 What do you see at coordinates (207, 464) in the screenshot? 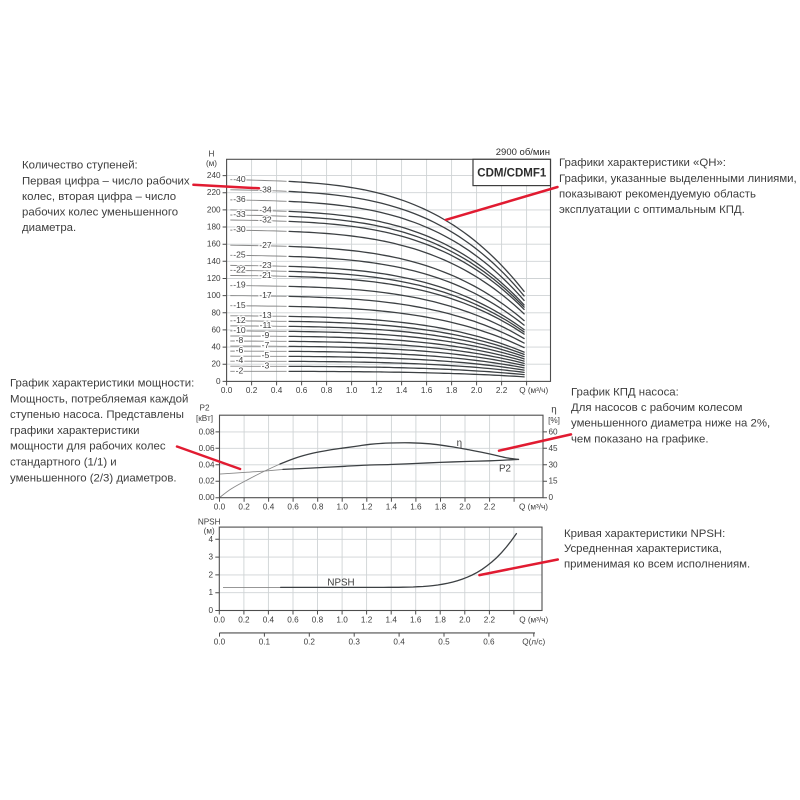
I see `svg-text: 0.04` at bounding box center [207, 464].